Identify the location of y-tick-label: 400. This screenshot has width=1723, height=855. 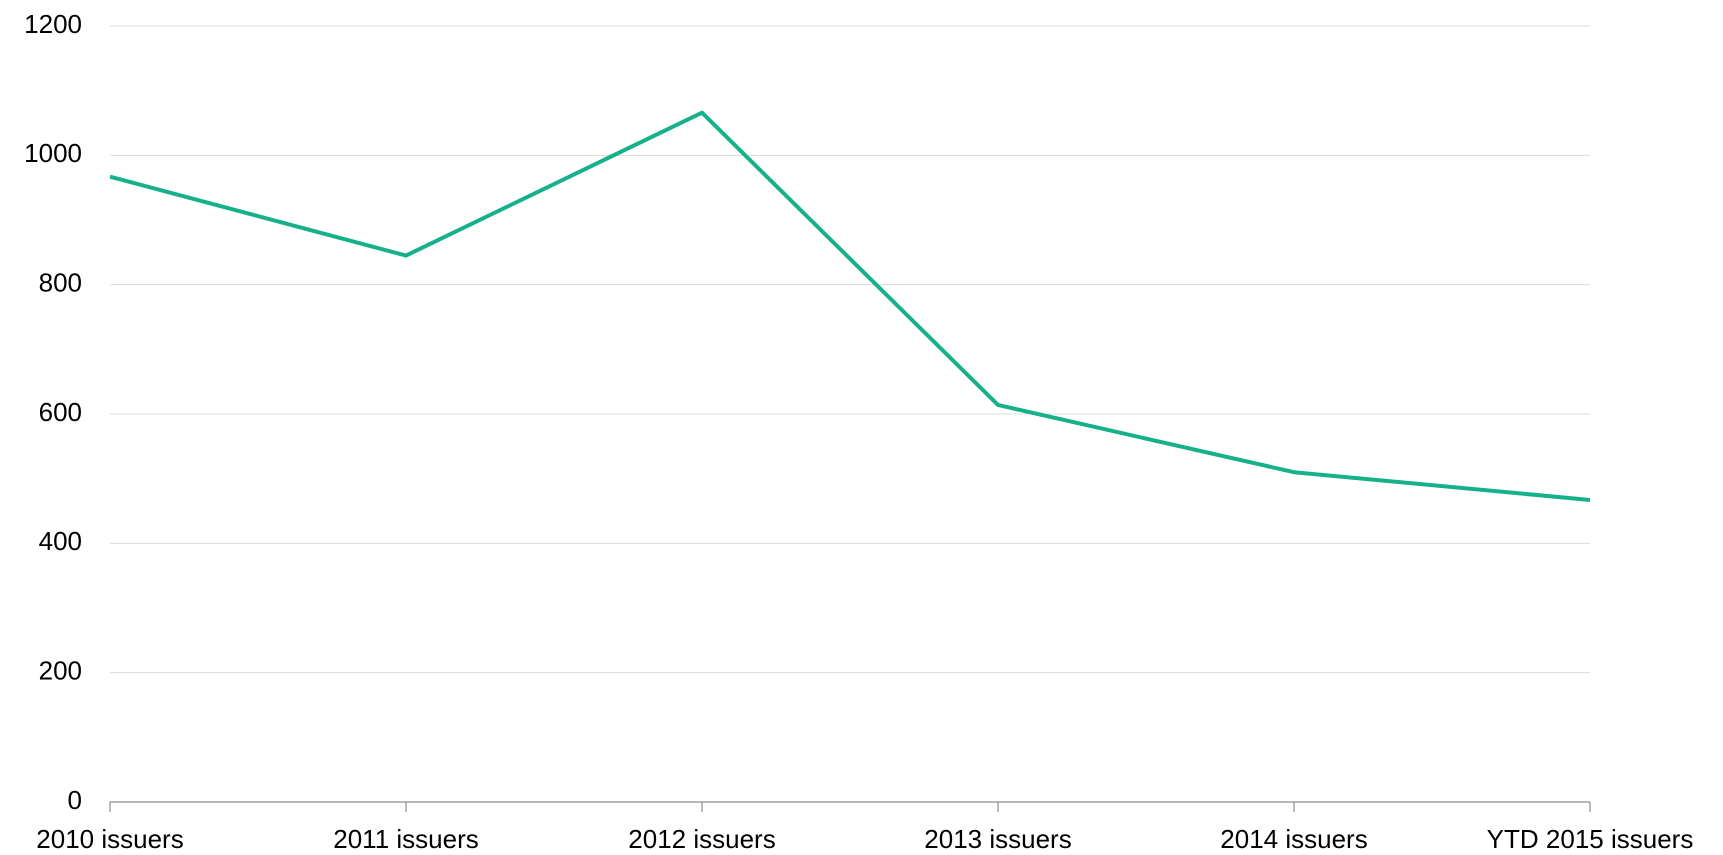
(60, 541).